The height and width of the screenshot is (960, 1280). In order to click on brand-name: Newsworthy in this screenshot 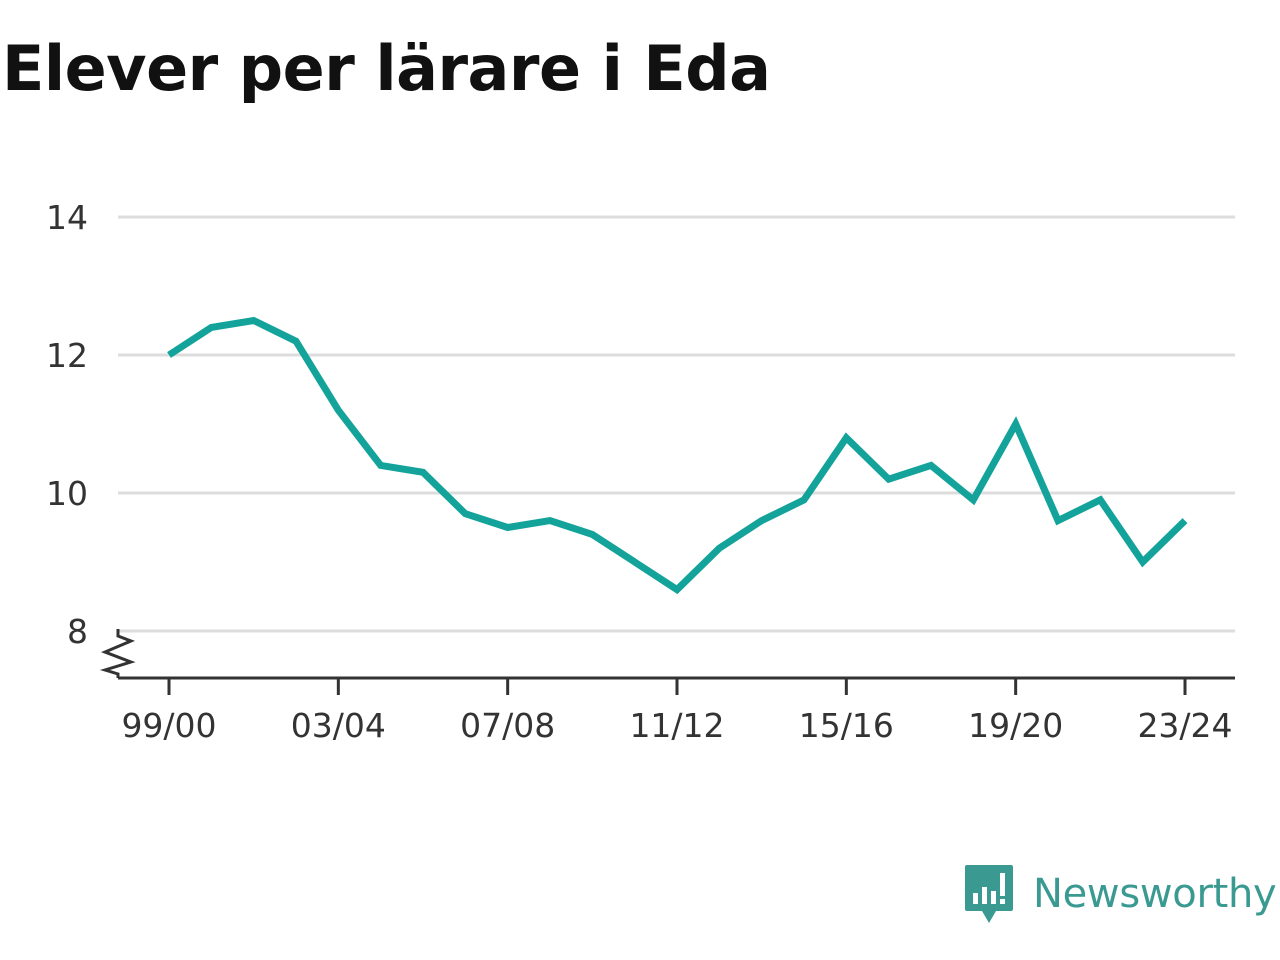, I will do `click(1155, 894)`.